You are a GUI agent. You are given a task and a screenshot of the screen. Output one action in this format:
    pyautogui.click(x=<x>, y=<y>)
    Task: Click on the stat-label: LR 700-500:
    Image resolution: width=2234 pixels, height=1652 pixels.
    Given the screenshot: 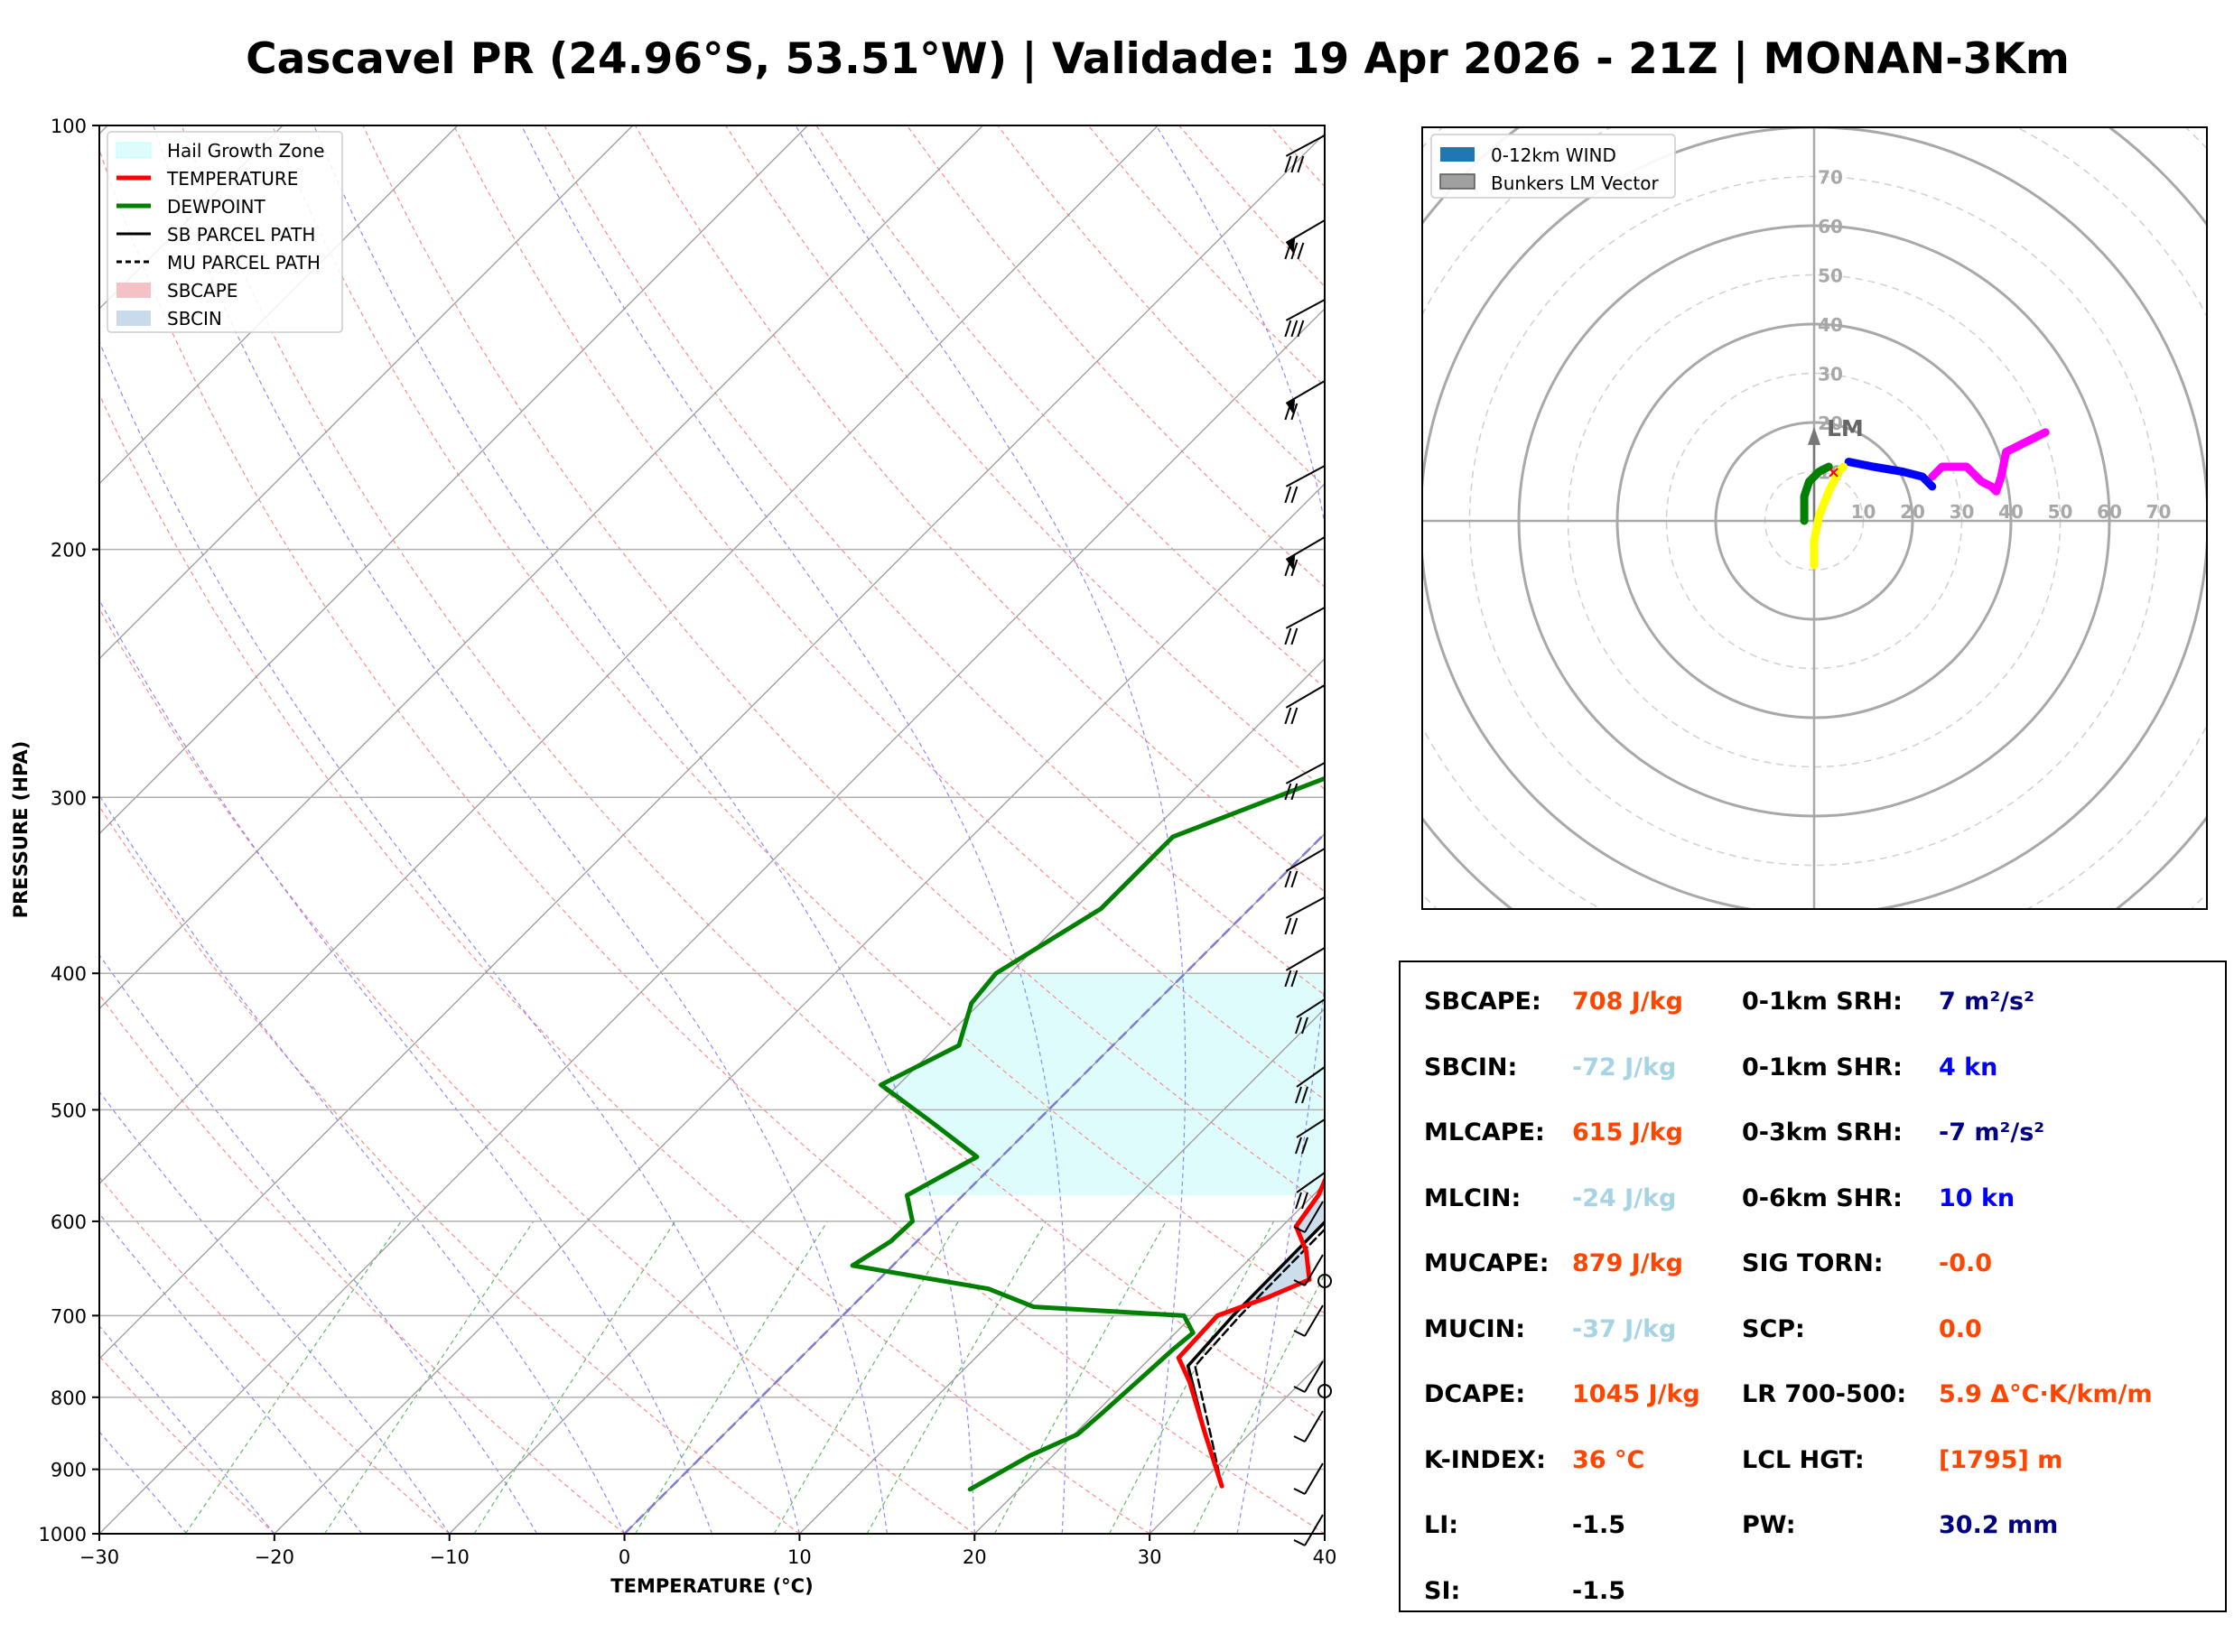 What is the action you would take?
    pyautogui.click(x=1824, y=1394)
    